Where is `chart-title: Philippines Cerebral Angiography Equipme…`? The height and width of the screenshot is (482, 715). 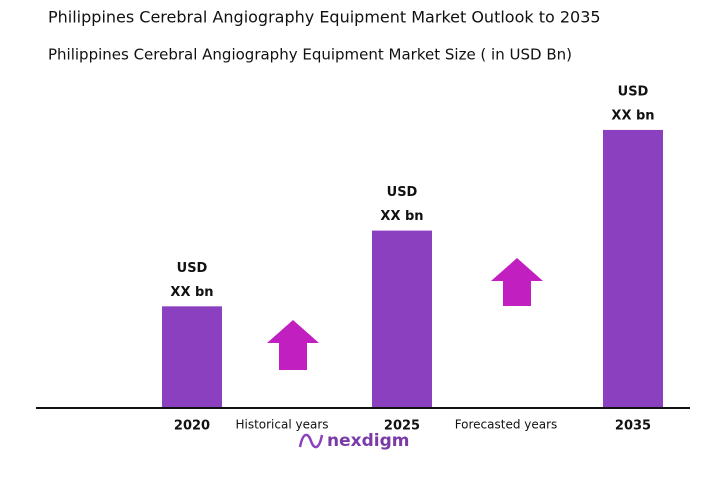 chart-title: Philippines Cerebral Angiography Equipme… is located at coordinates (324, 17).